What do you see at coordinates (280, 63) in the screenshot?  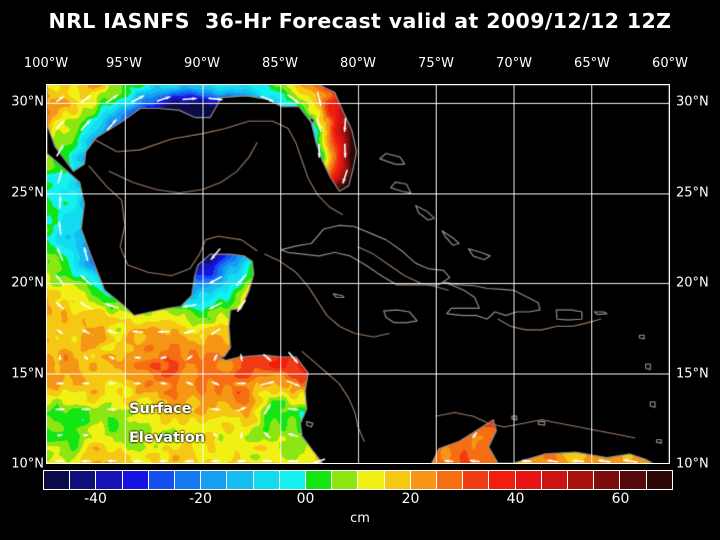 I see `longitude-tick-label: 85°W` at bounding box center [280, 63].